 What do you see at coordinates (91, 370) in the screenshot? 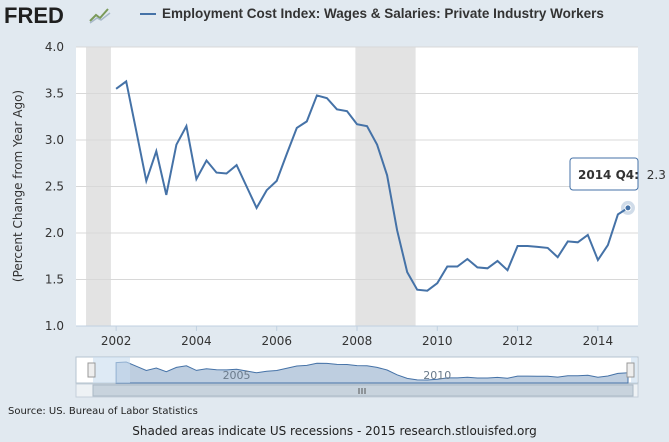
I see `navigator-left-handle` at bounding box center [91, 370].